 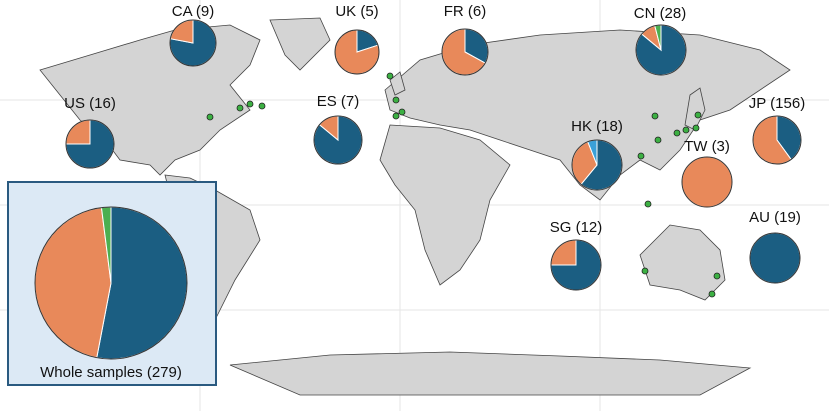 I want to click on pie-label: CA (9), so click(x=193, y=11).